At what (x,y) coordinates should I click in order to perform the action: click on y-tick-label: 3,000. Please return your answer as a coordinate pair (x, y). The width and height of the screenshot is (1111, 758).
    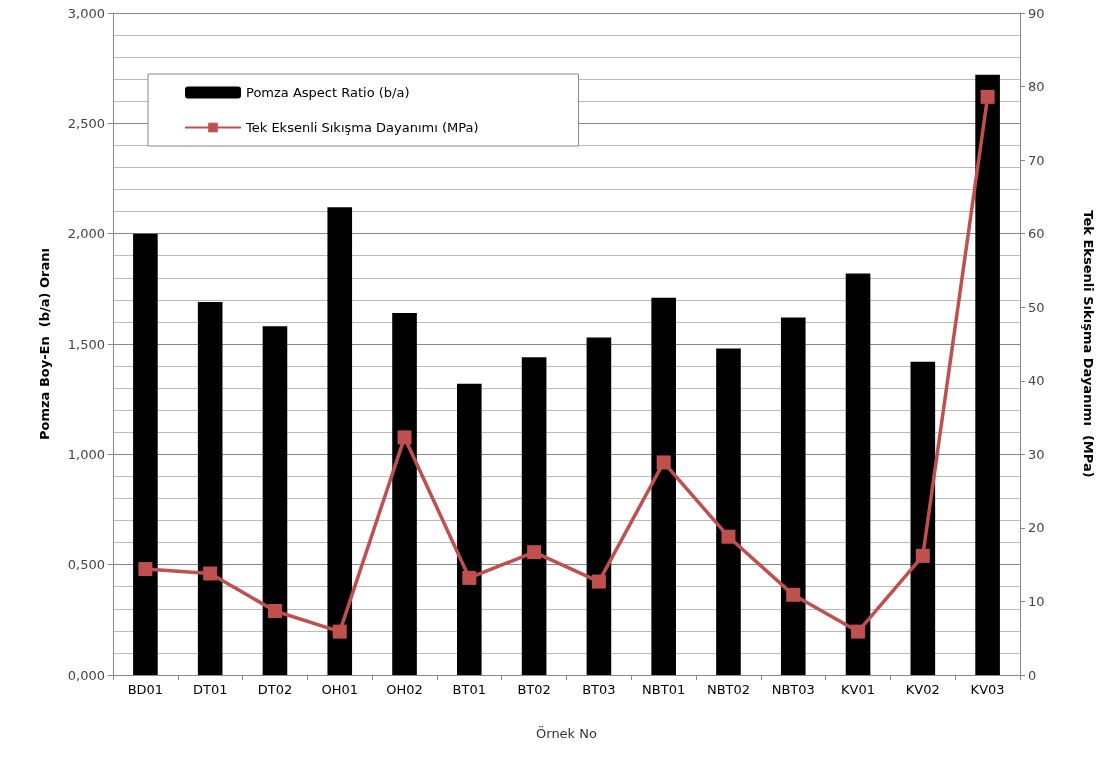
    Looking at the image, I should click on (86, 13).